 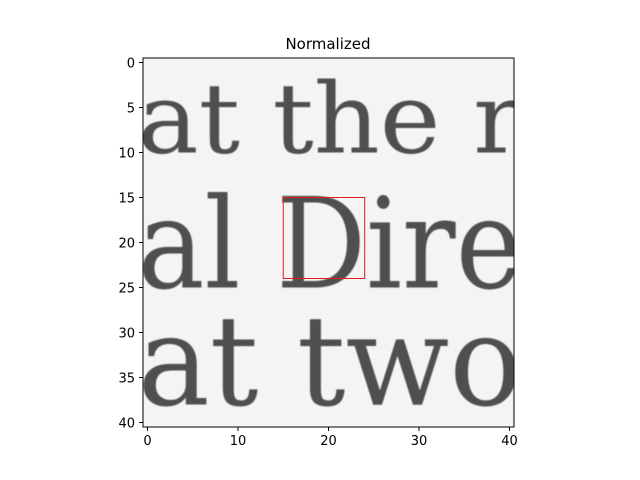 I want to click on y-axis: 0 5 10 15 20 25 30 35 40, so click(x=130, y=244).